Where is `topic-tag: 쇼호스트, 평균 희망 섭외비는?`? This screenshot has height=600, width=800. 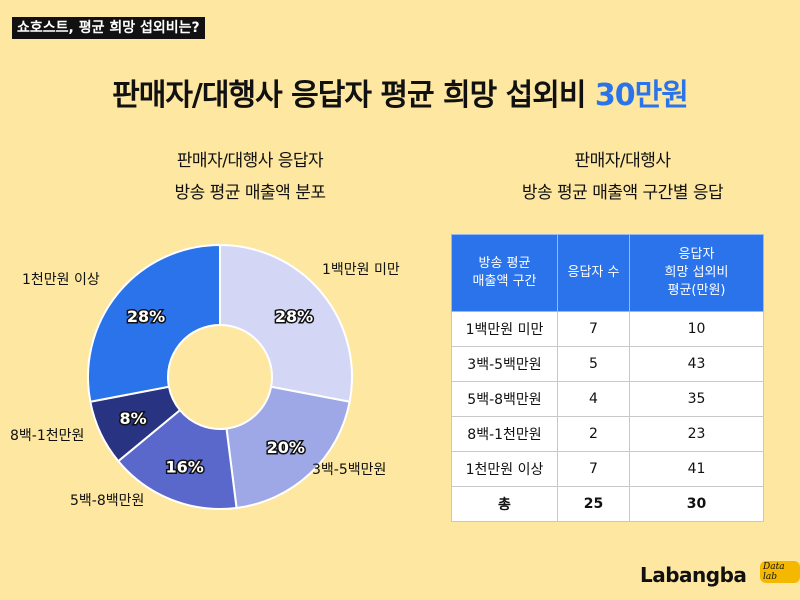
topic-tag: 쇼호스트, 평균 희망 섭외비는? is located at coordinates (108, 28).